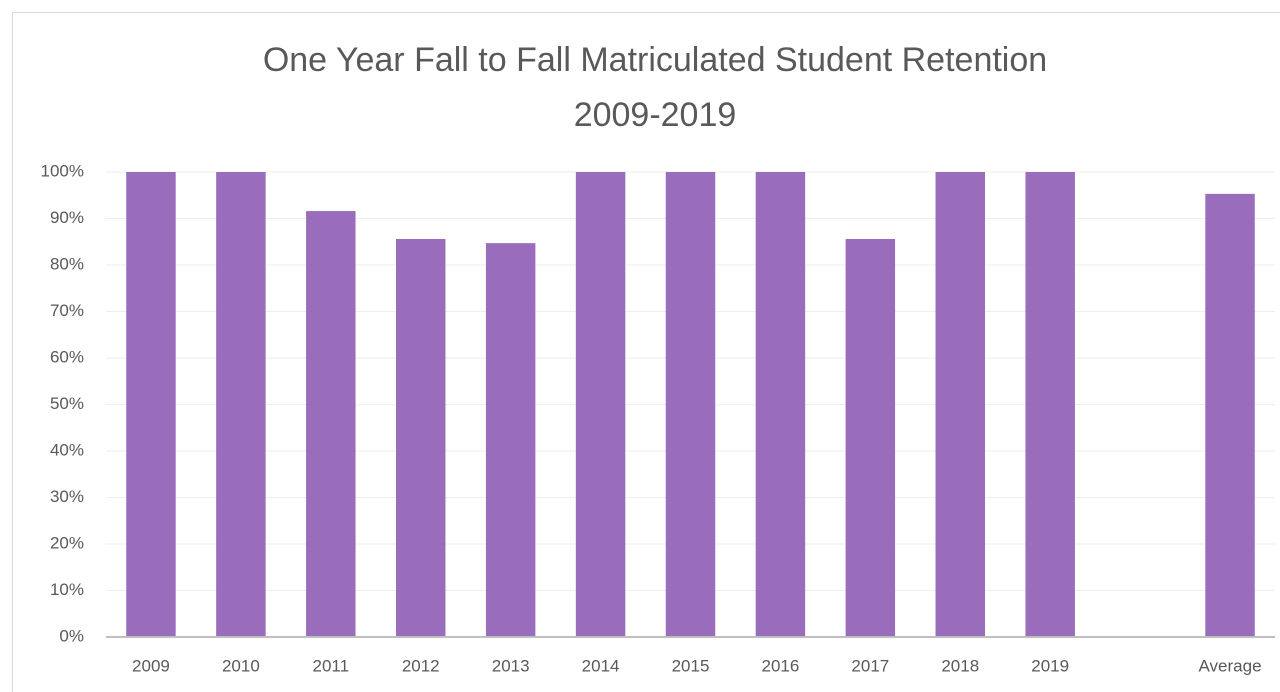  I want to click on y-tick-label: 0%, so click(71, 635).